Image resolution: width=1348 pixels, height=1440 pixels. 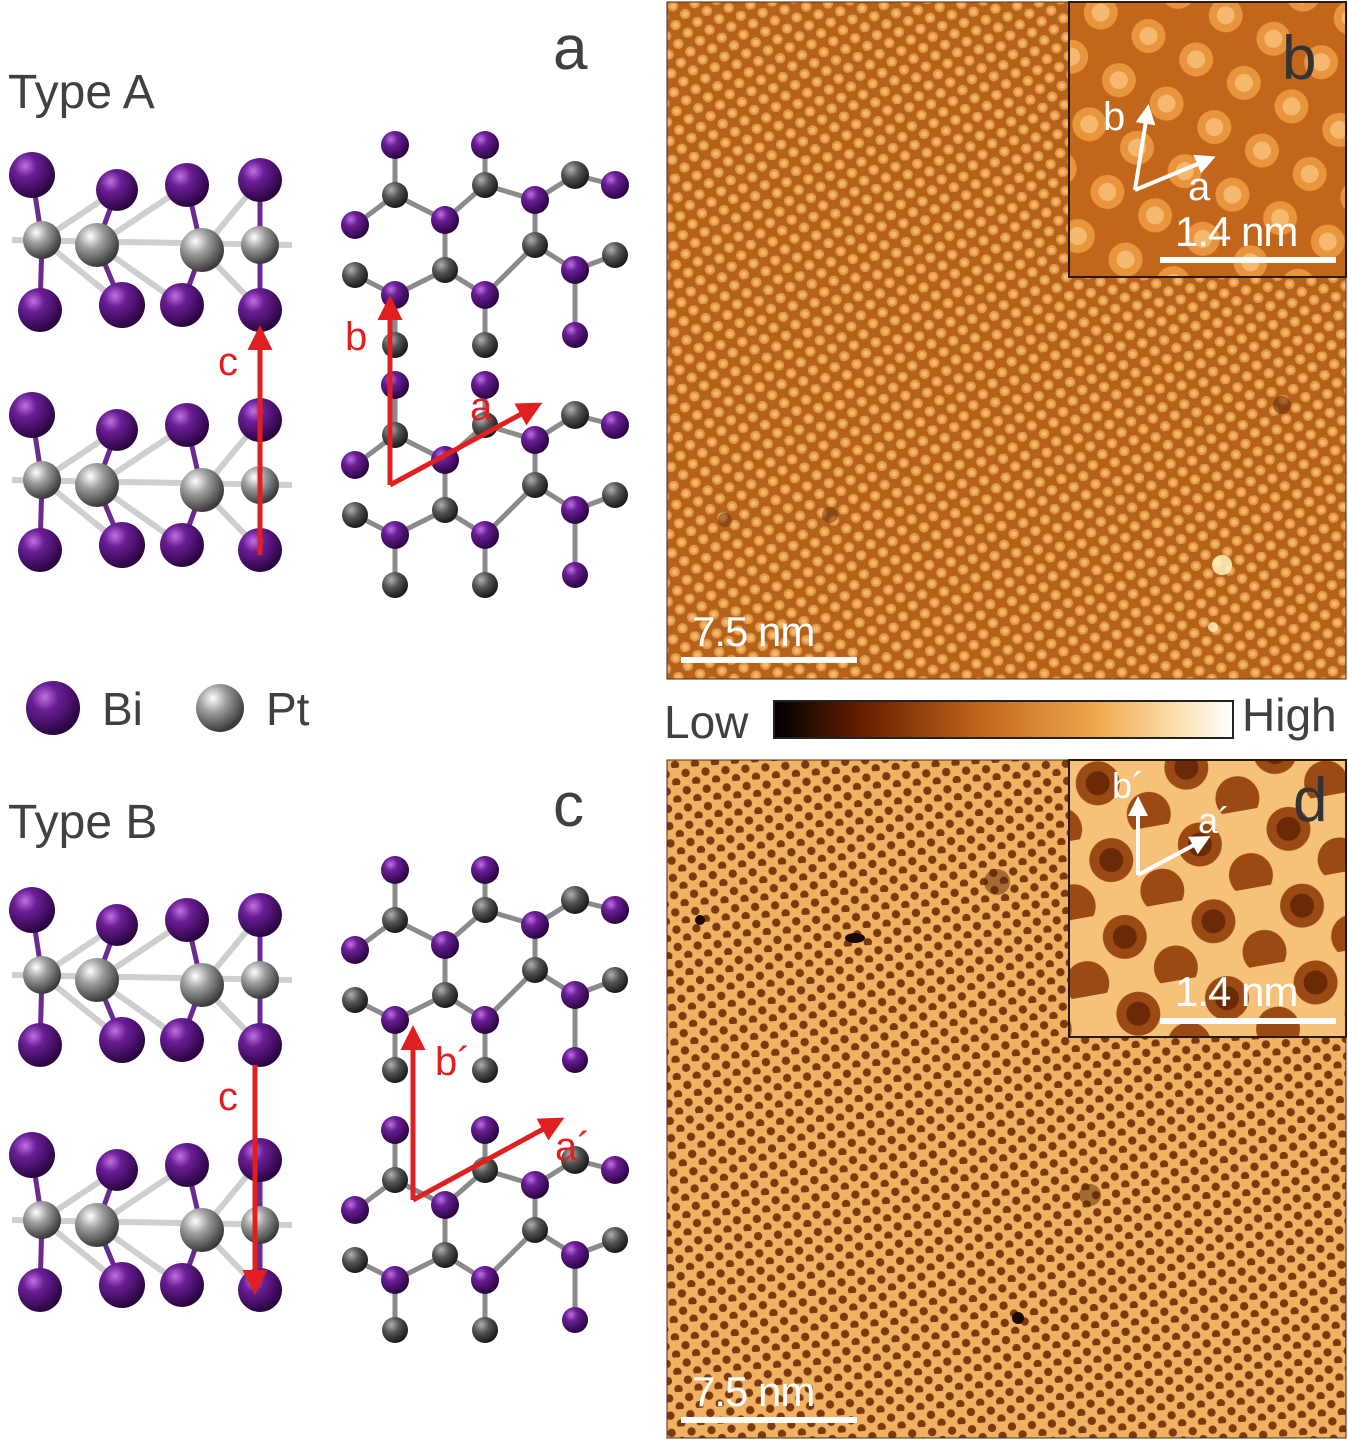 I want to click on vector-a-arrow, so click(x=465, y=445).